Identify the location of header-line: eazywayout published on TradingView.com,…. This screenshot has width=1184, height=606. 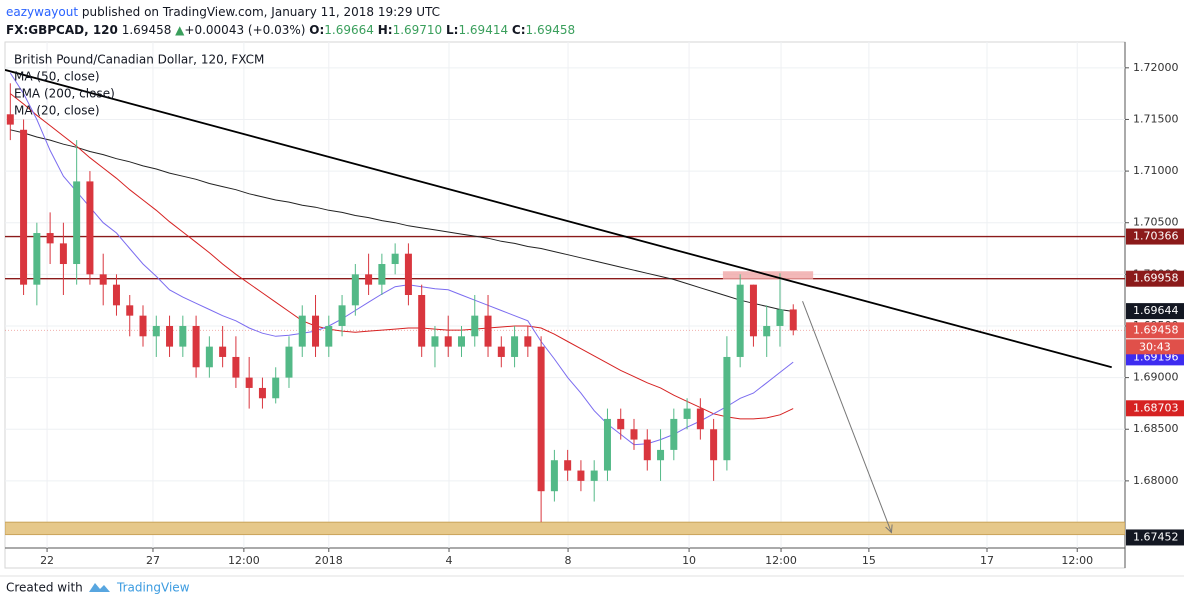
(223, 12).